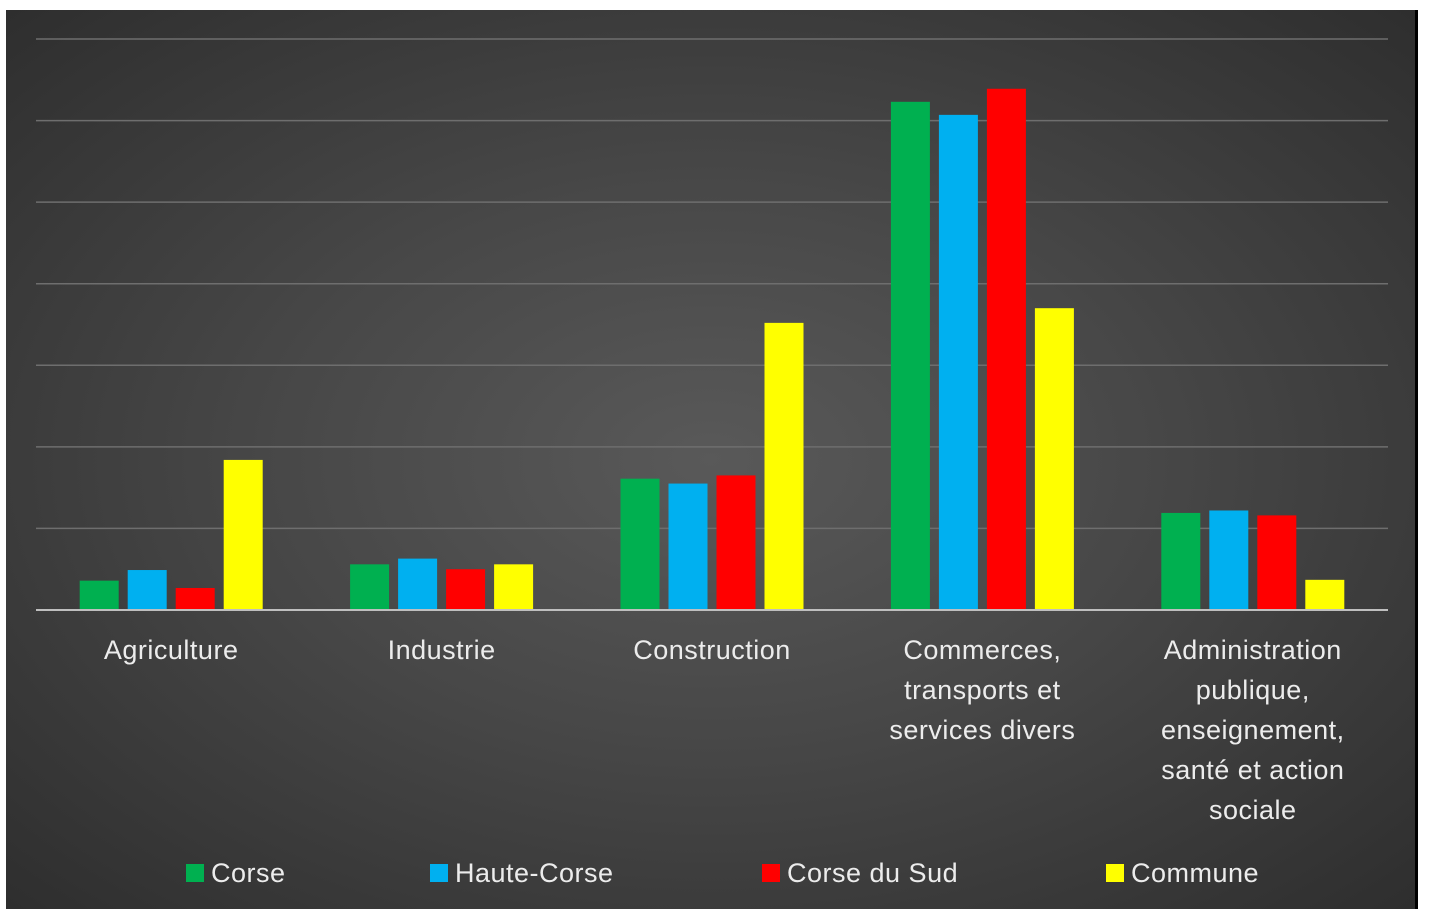 Image resolution: width=1429 pixels, height=909 pixels. What do you see at coordinates (534, 872) in the screenshot?
I see `legend-label: Haute-Corse` at bounding box center [534, 872].